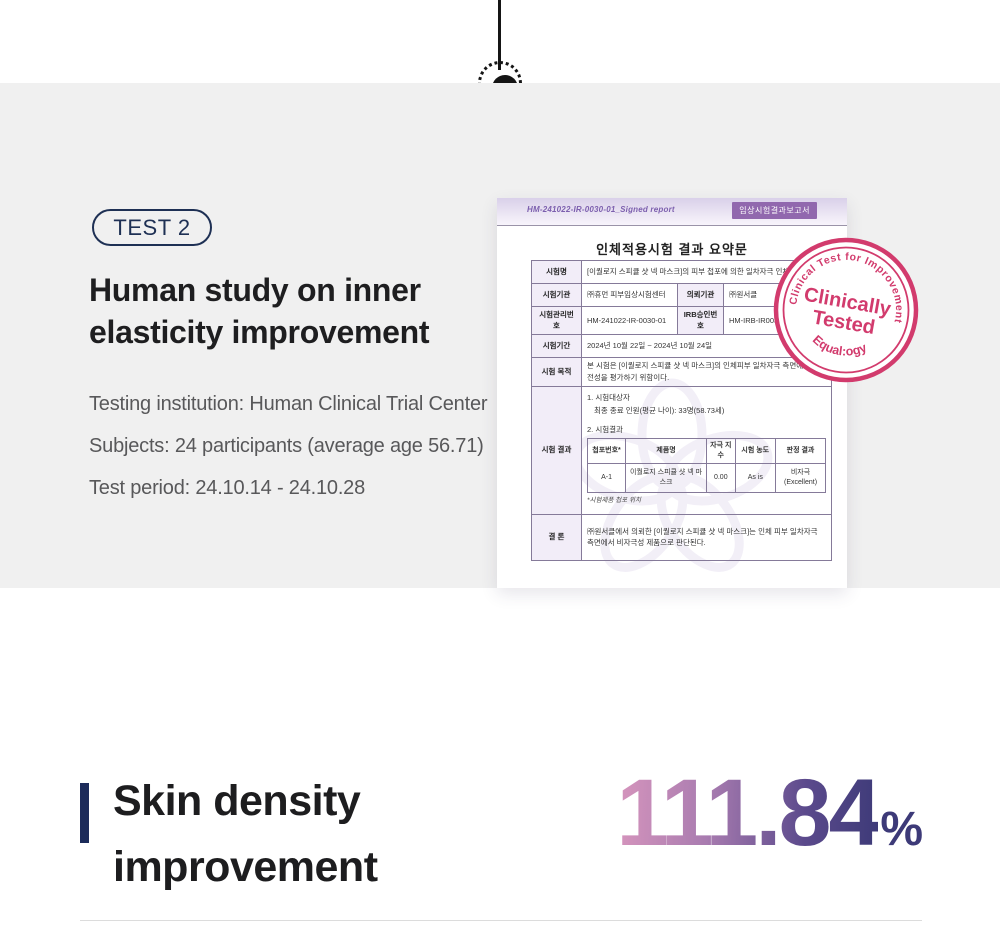 The height and width of the screenshot is (932, 1000). I want to click on row-value: ㈜휴먼 피부임상시험센터, so click(629, 295).